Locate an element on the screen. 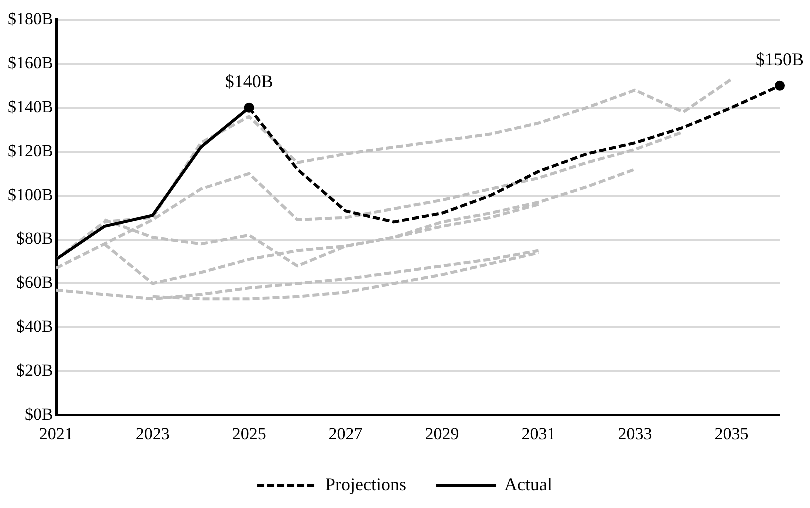 This screenshot has width=810, height=508. annotation: $150B is located at coordinates (780, 60).